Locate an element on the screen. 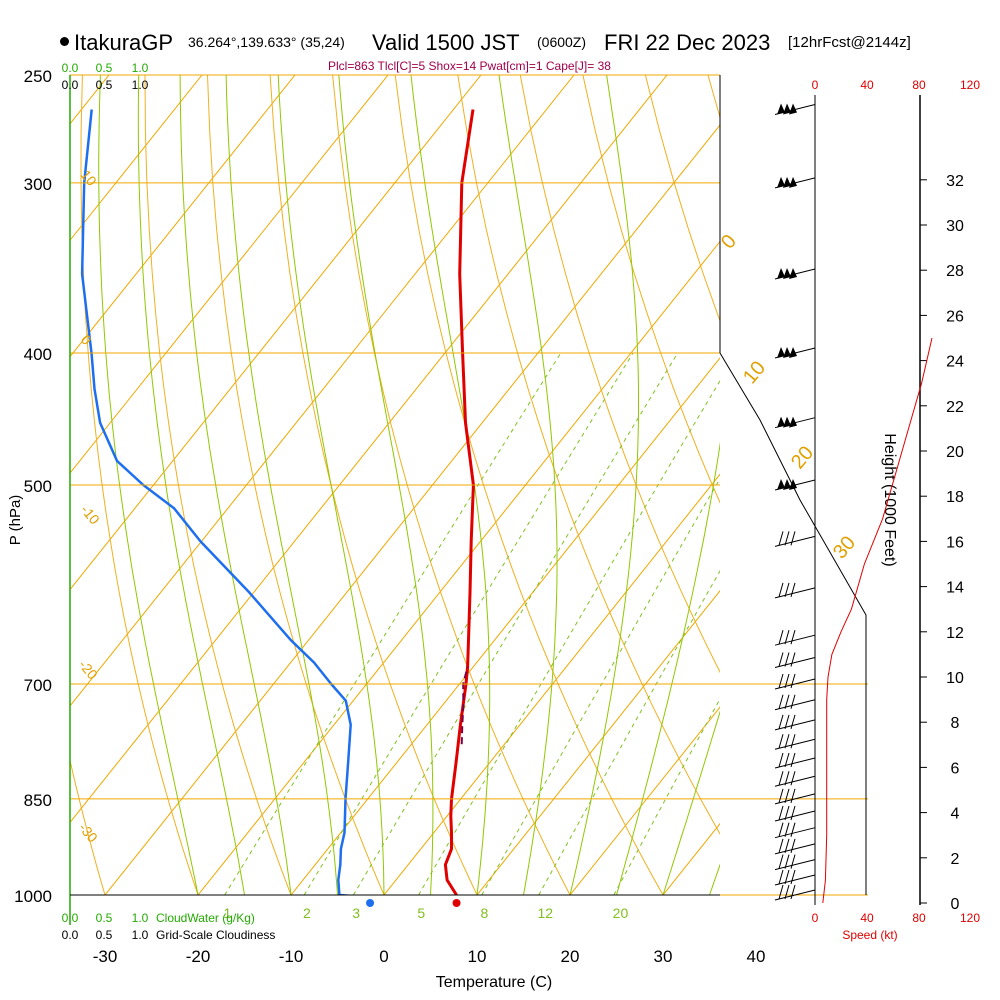 This screenshot has width=1000, height=1000. cloudiness-tick-top: 1.0 is located at coordinates (140, 85).